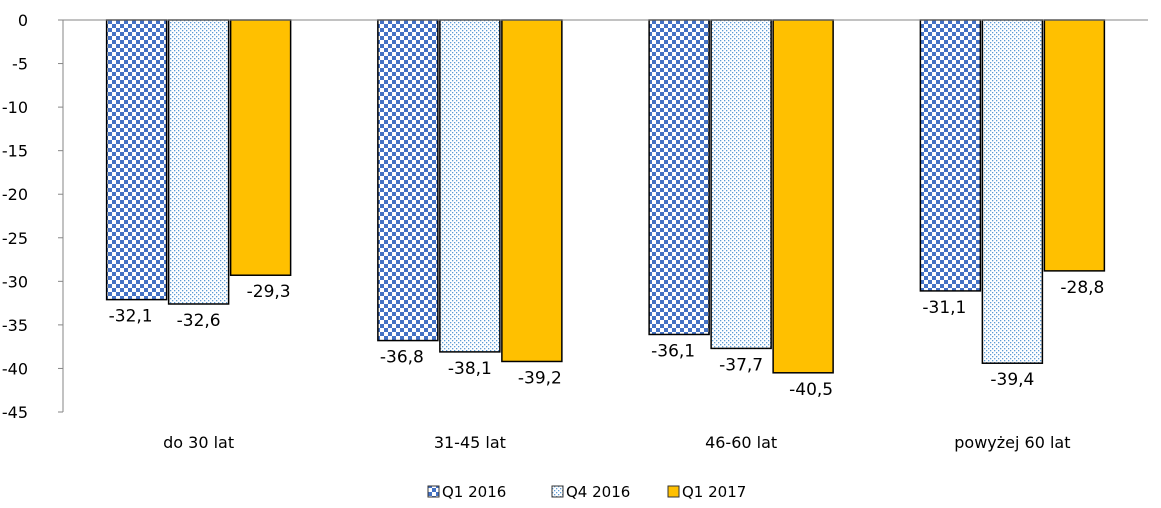 Image resolution: width=1161 pixels, height=508 pixels. What do you see at coordinates (199, 321) in the screenshot?
I see `data-label: -32,6` at bounding box center [199, 321].